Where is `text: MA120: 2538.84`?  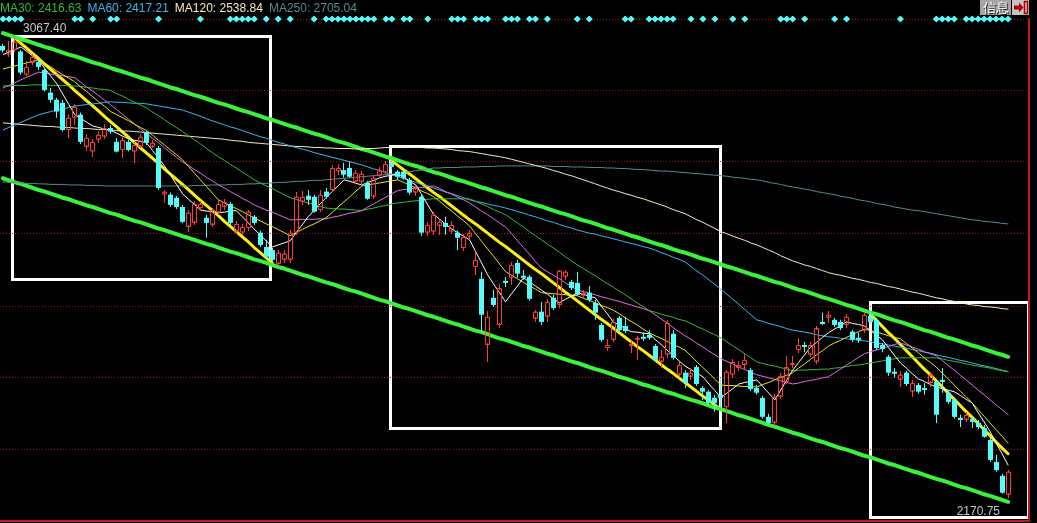 text: MA120: 2538.84 is located at coordinates (218, 8).